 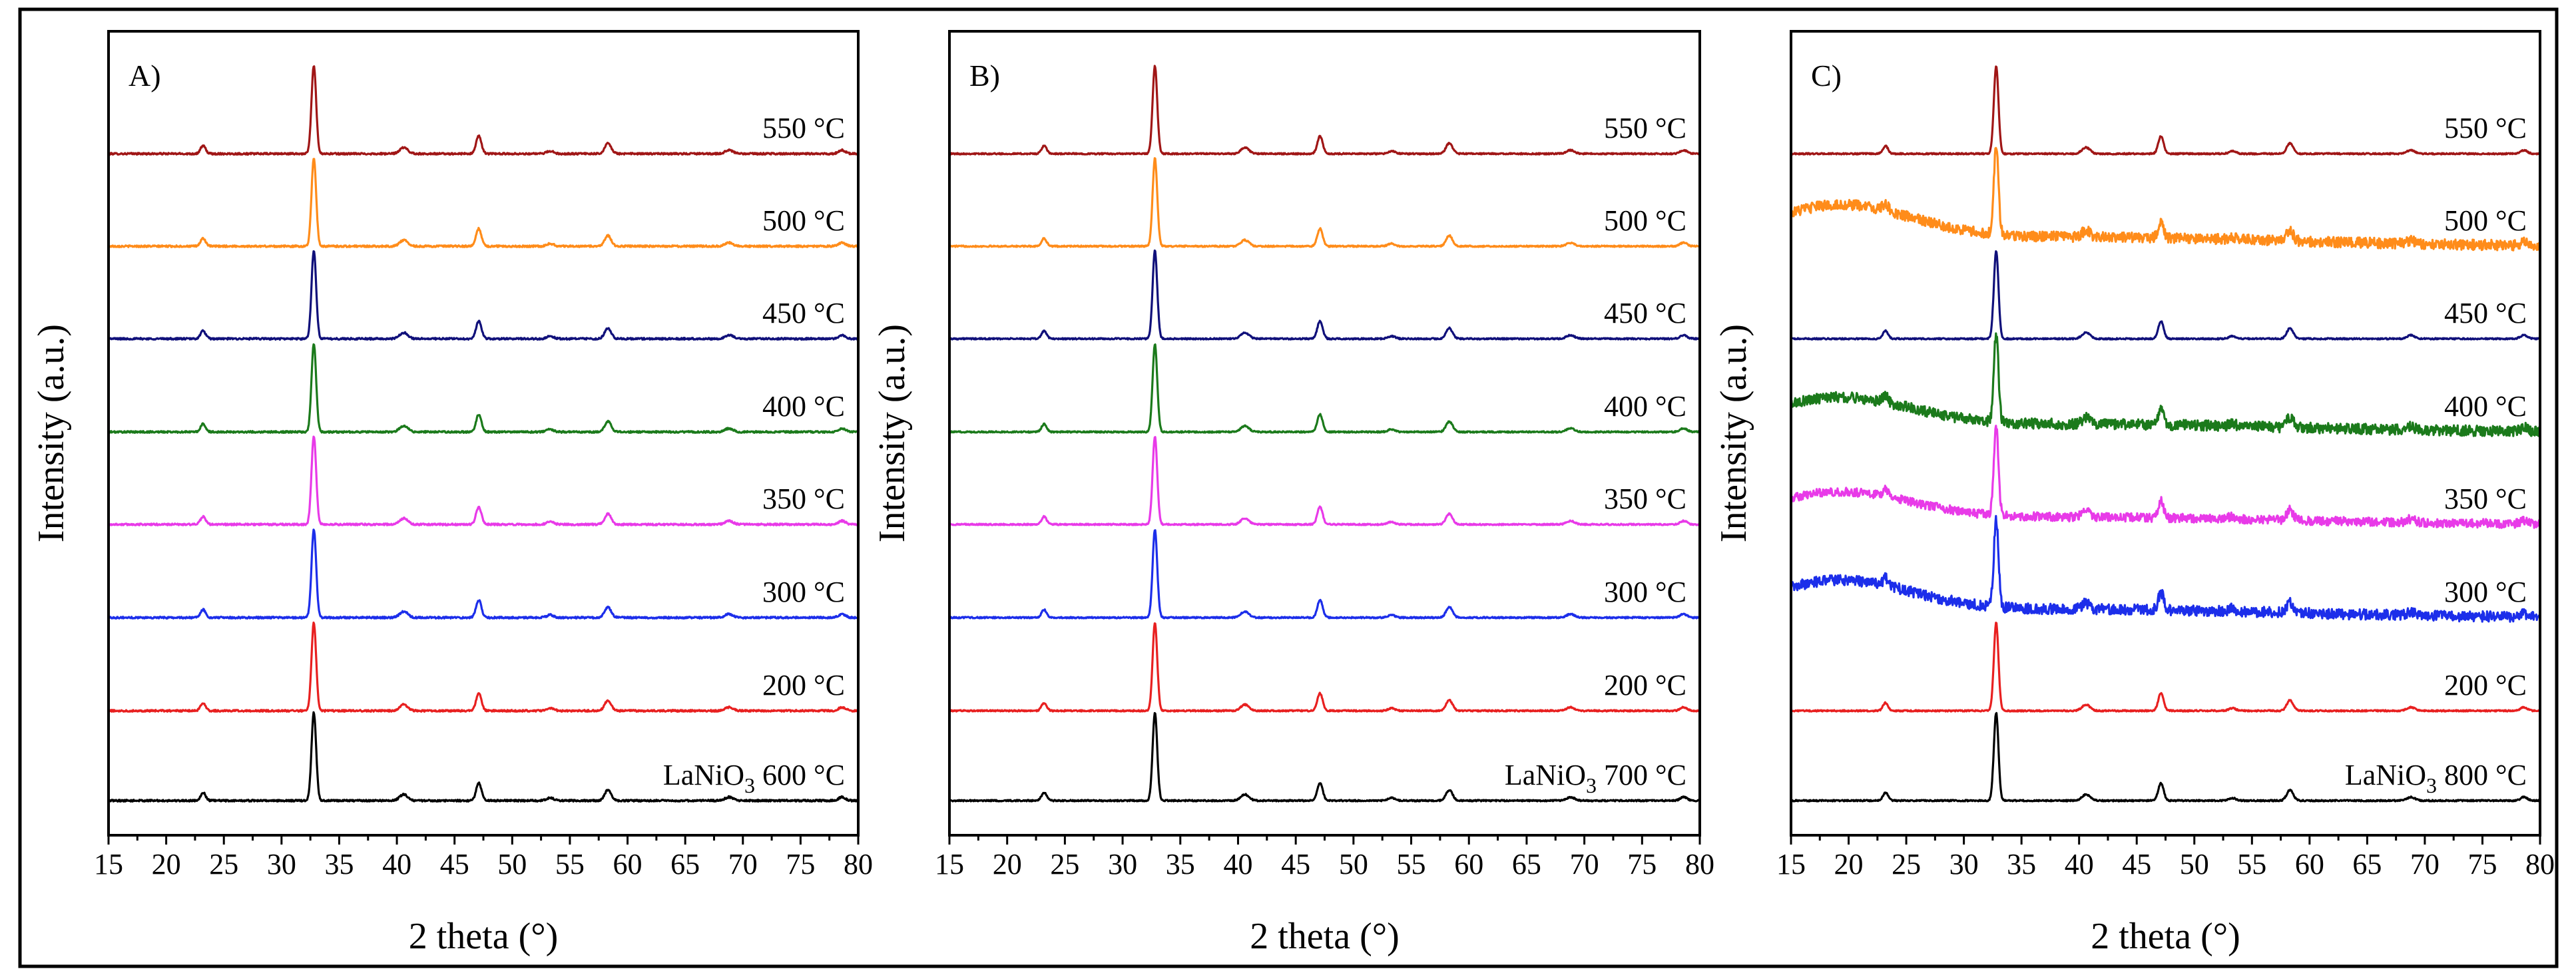 What do you see at coordinates (754, 778) in the screenshot?
I see `trace-label: LaNiO3 600 °C` at bounding box center [754, 778].